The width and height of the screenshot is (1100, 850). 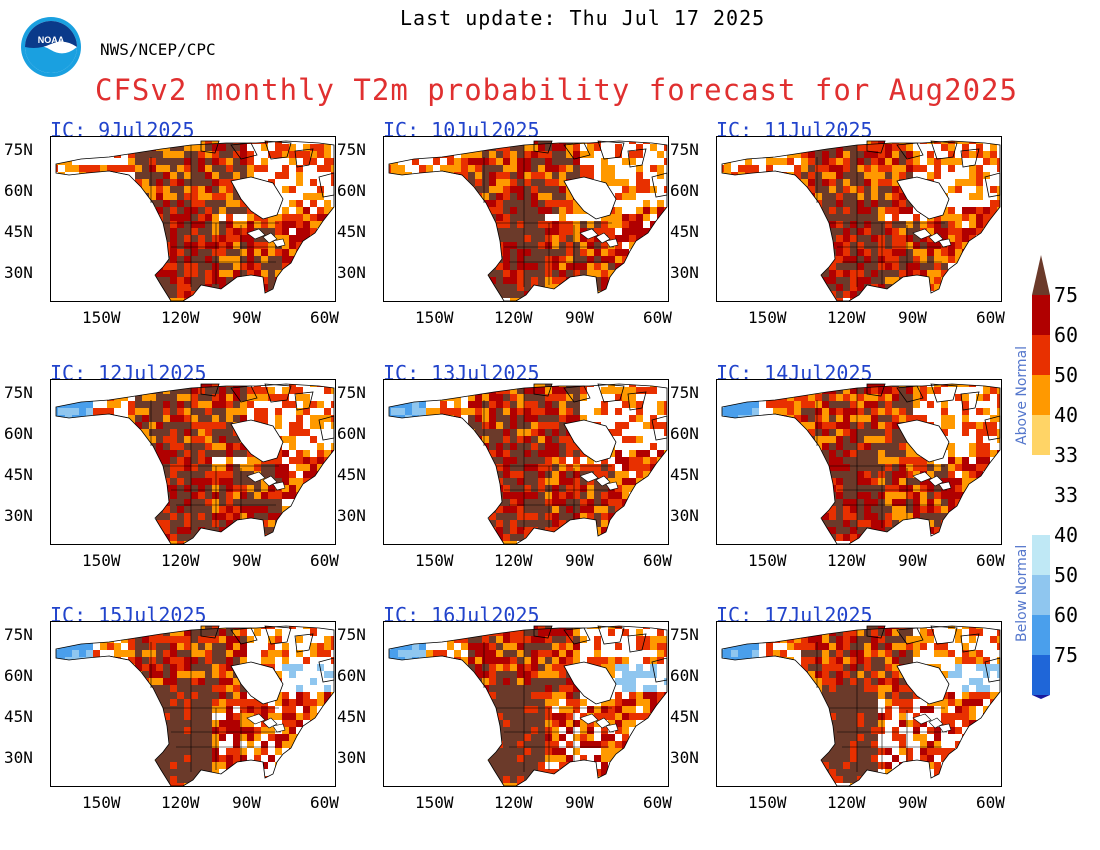 I want to click on longitude-label: 60W, so click(x=657, y=560).